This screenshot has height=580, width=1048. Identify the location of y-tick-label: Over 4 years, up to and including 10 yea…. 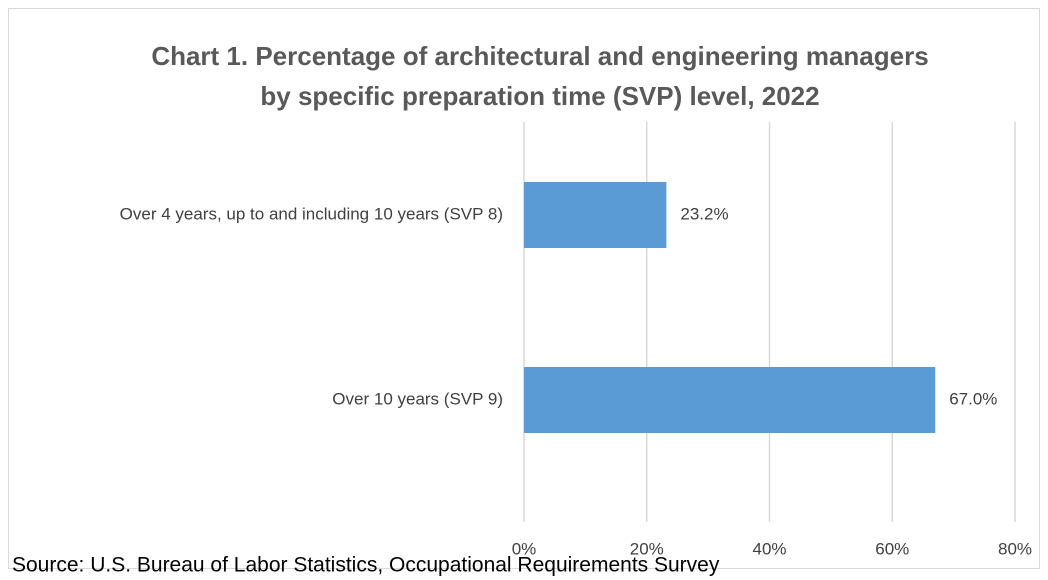
(311, 213).